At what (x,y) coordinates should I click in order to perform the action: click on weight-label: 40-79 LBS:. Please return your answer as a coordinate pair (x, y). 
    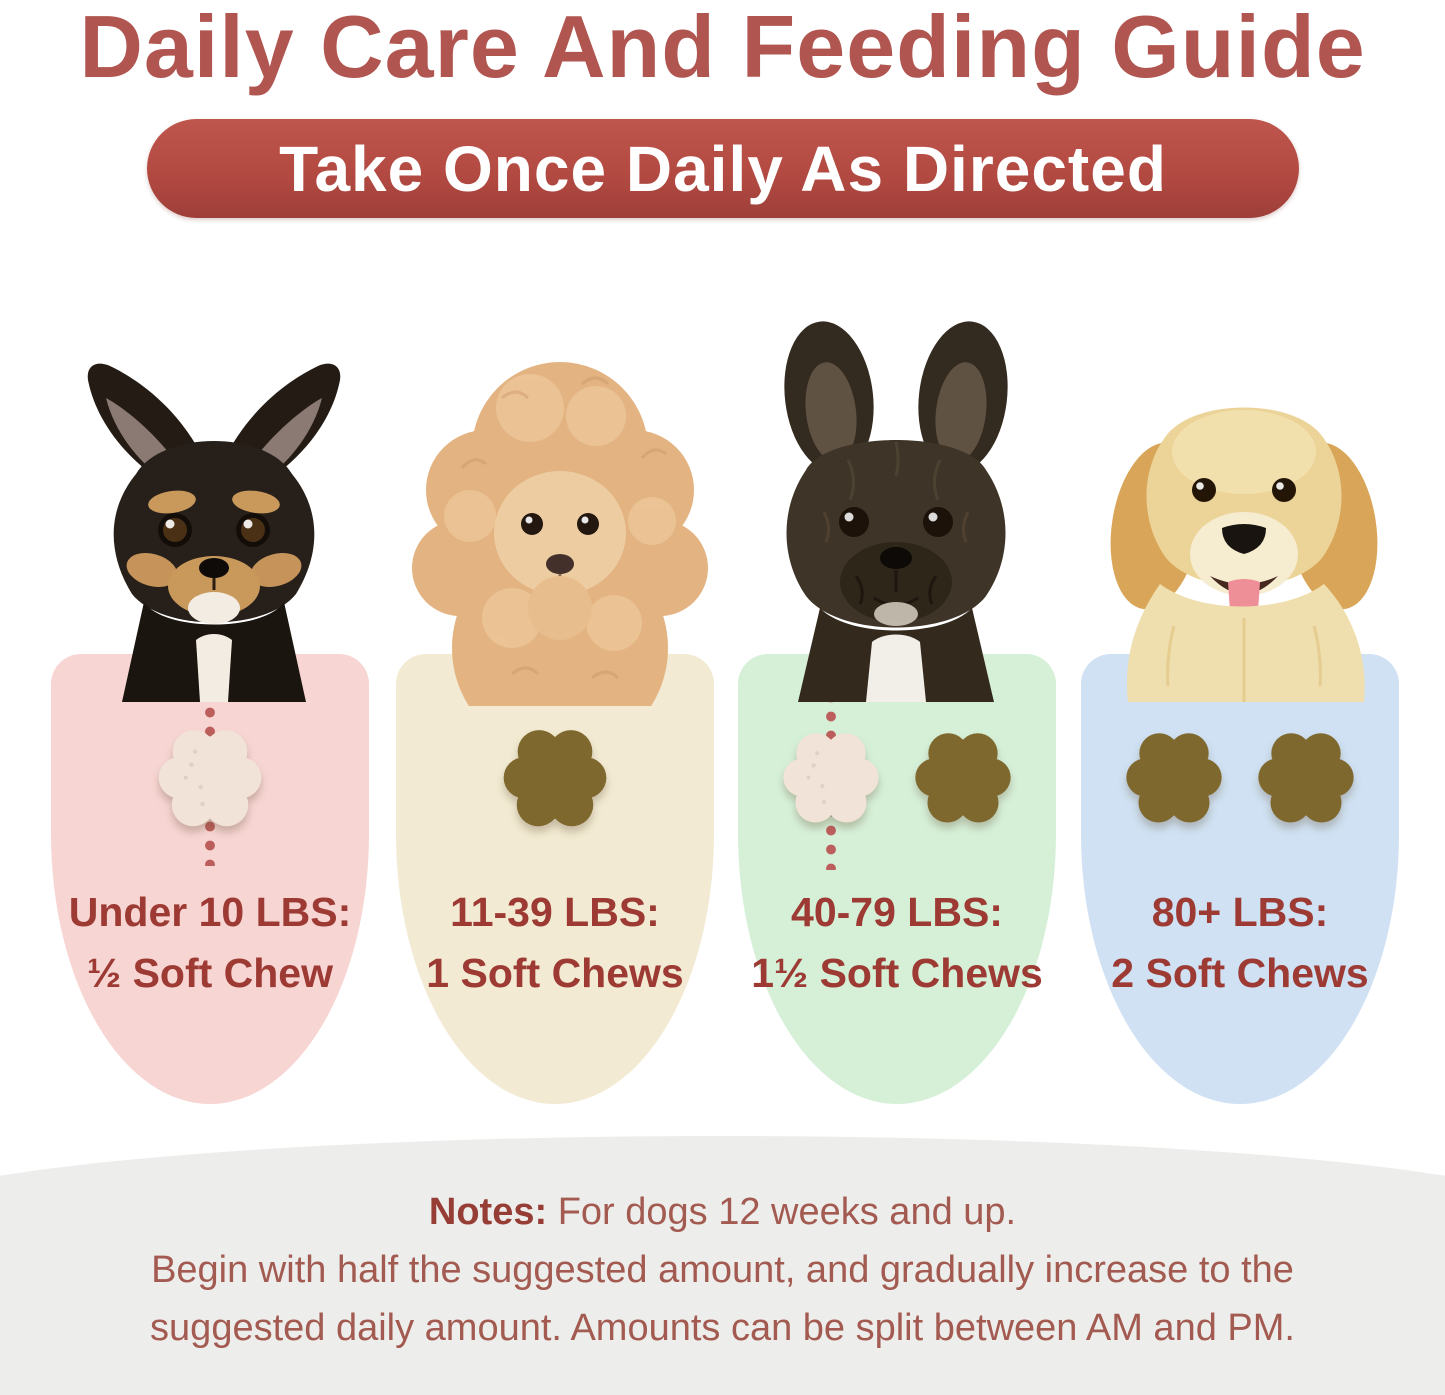
    Looking at the image, I should click on (897, 912).